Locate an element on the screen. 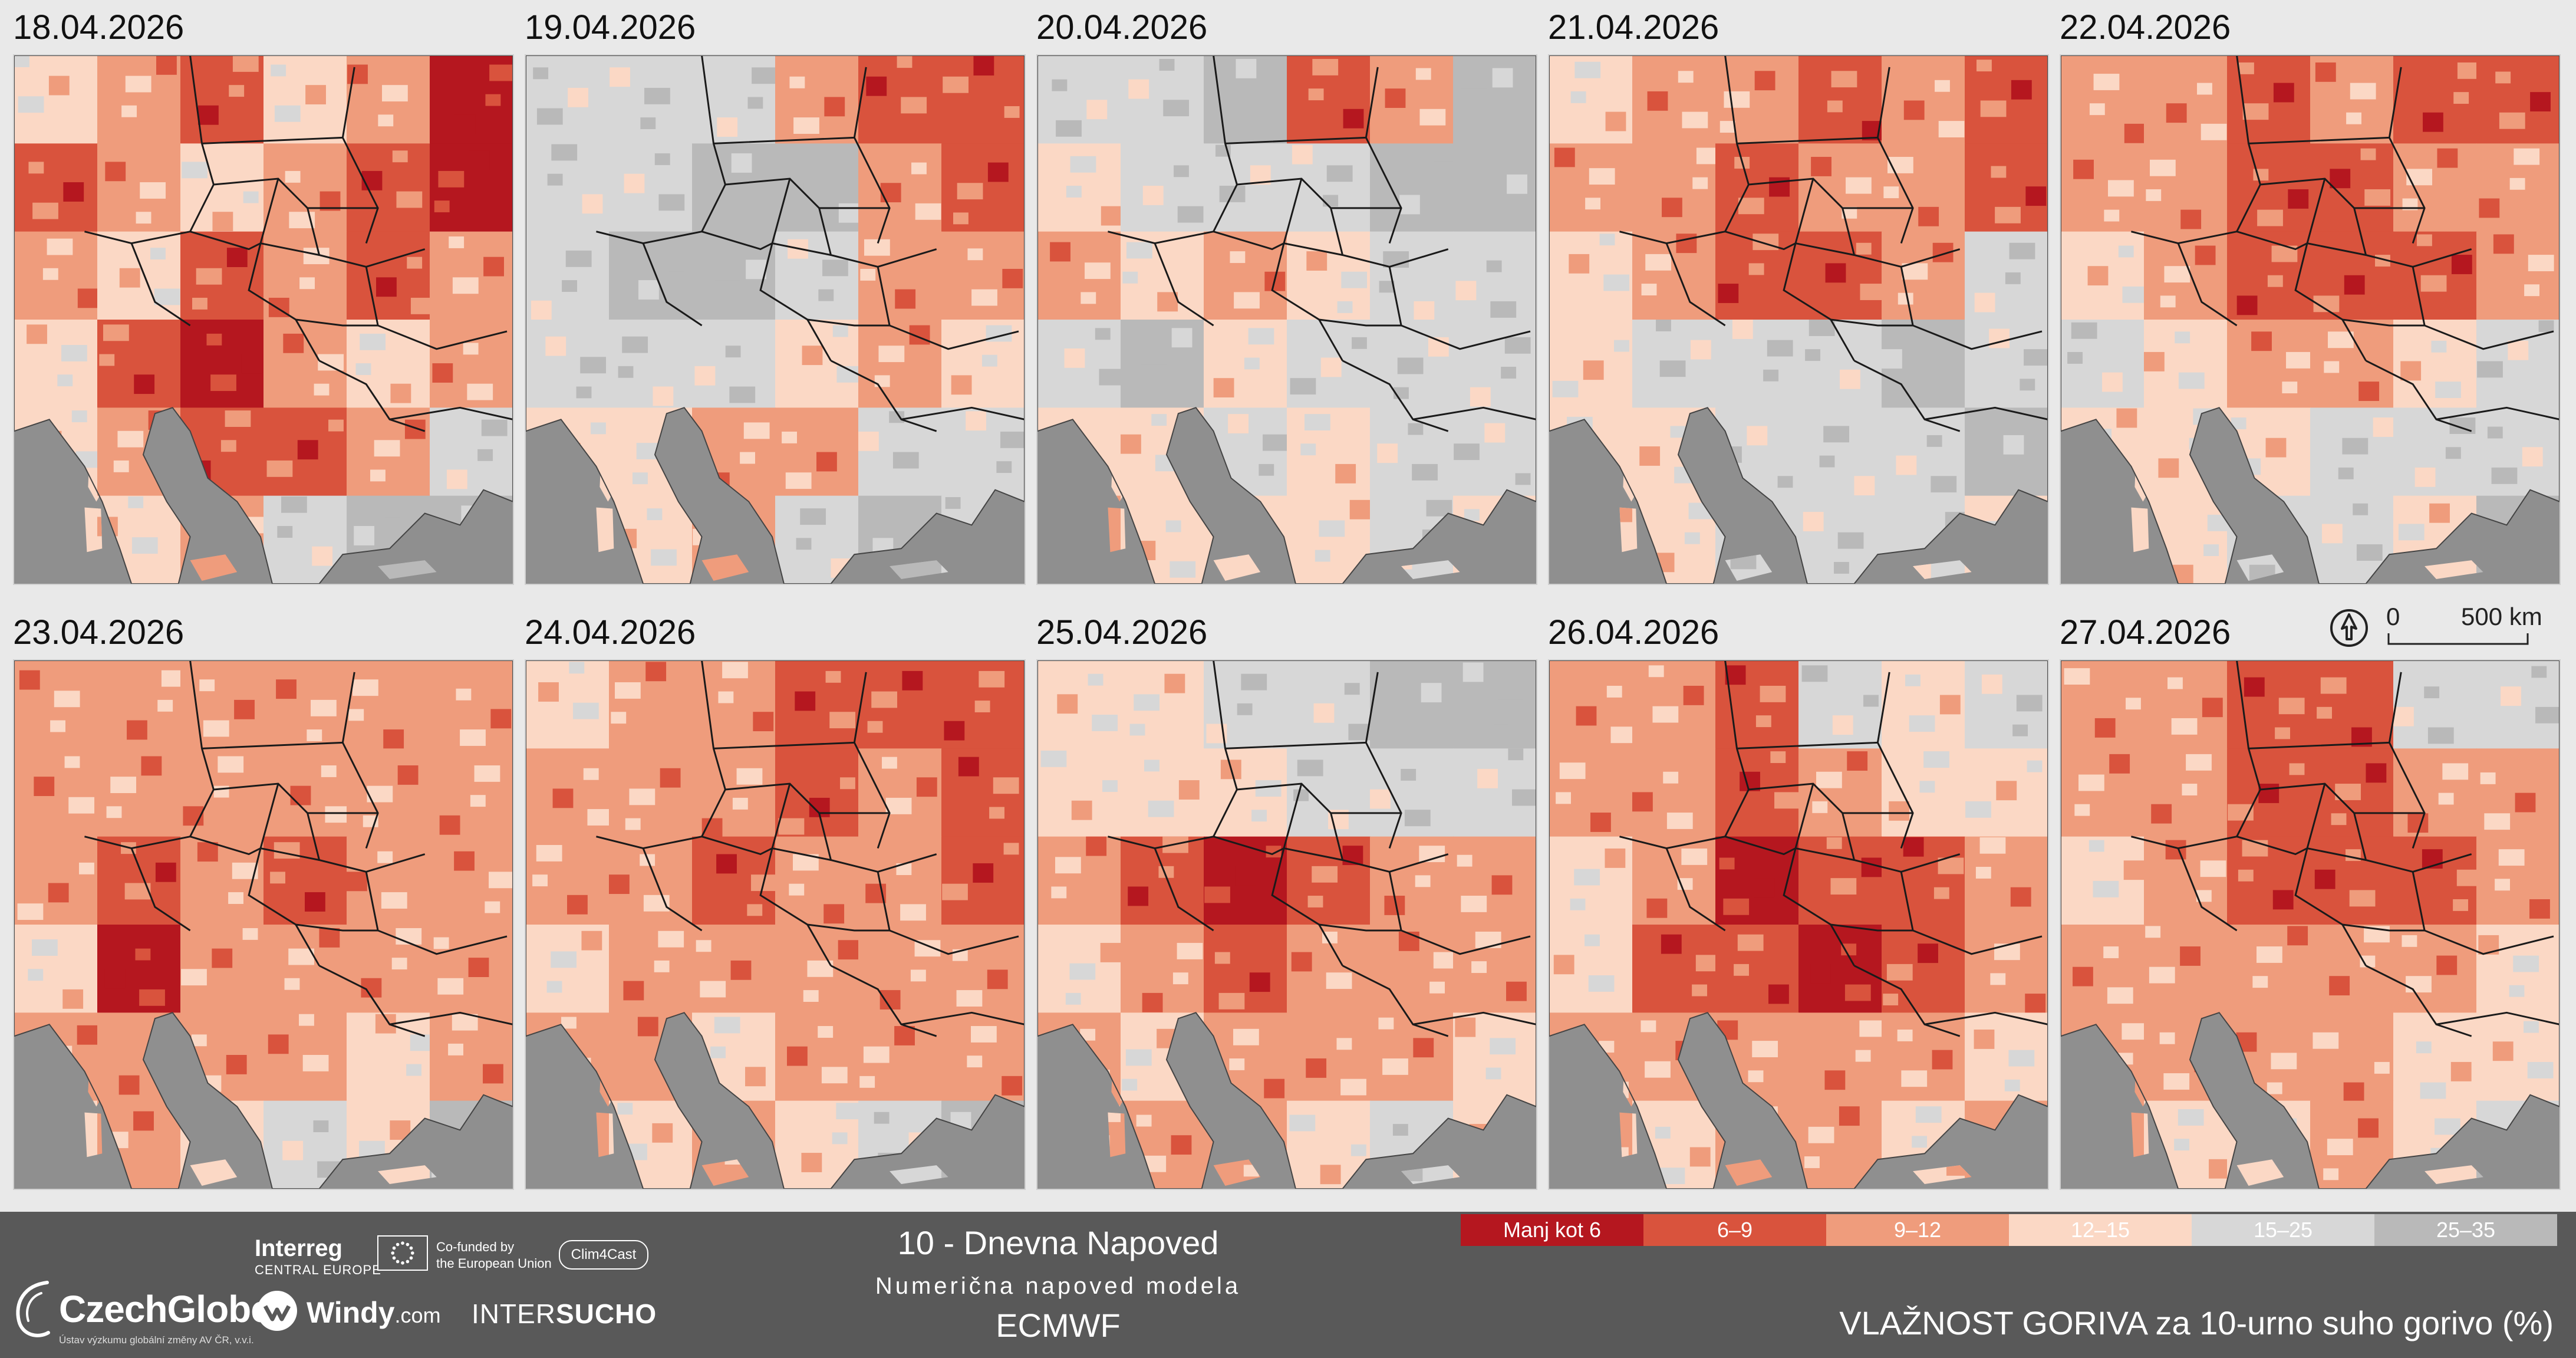 The image size is (2576, 1358). legend-item: Manj kot 6 is located at coordinates (1552, 1230).